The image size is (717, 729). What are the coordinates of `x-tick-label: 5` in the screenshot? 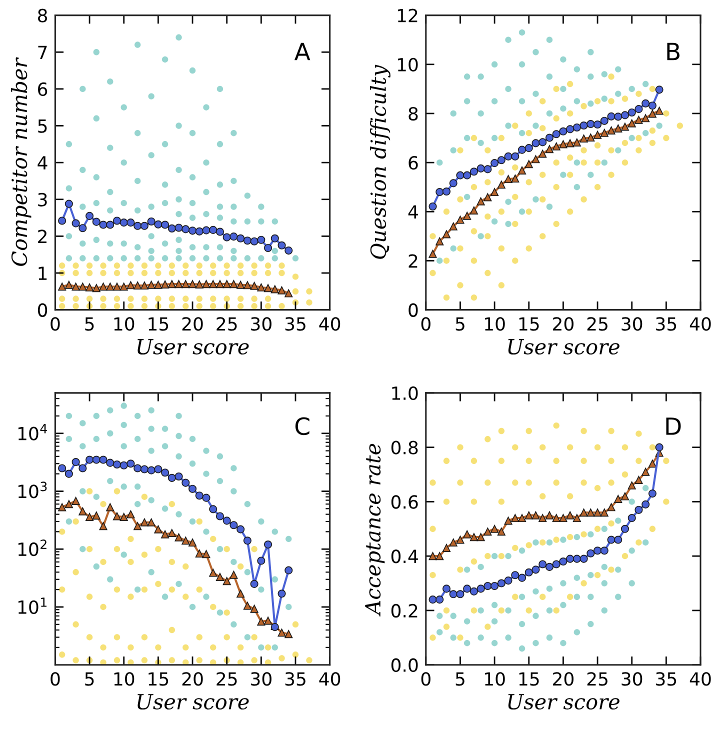 It's located at (460, 324).